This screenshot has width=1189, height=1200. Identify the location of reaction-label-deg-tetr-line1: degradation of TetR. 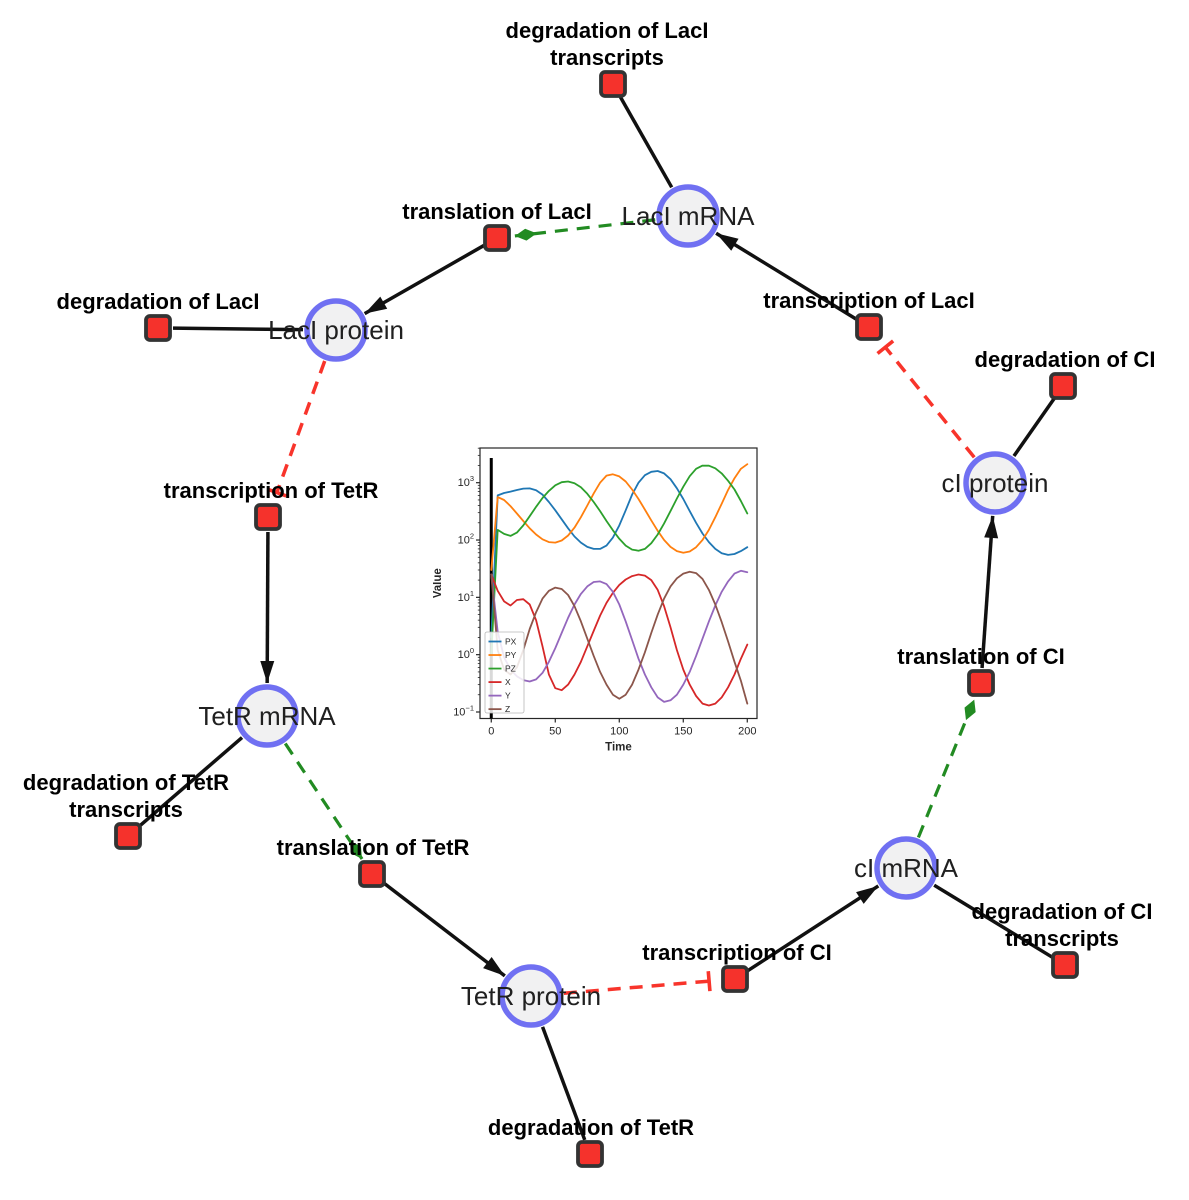
(591, 1127).